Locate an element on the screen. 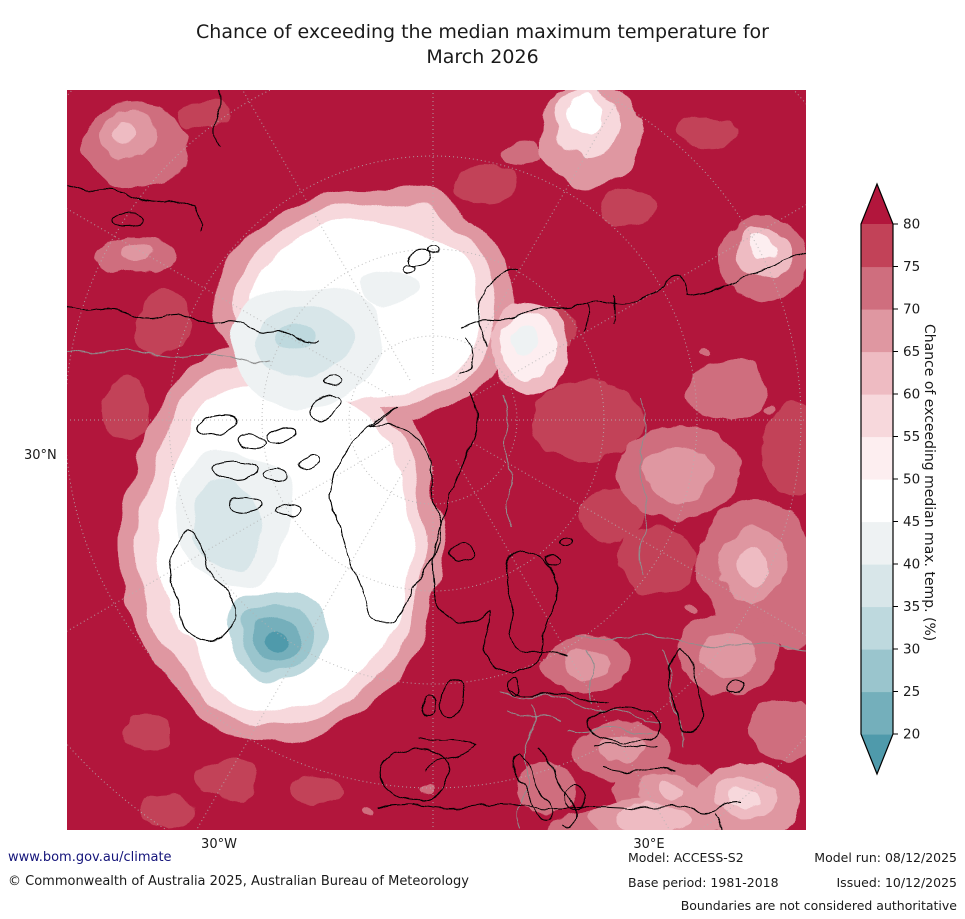  base-period-text: Base period: 1981-2018 is located at coordinates (703, 882).